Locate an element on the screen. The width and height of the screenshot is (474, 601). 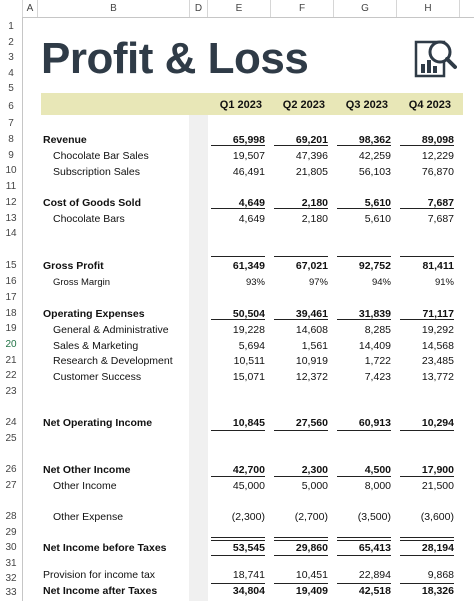
row-header: 12 is located at coordinates (11, 202).